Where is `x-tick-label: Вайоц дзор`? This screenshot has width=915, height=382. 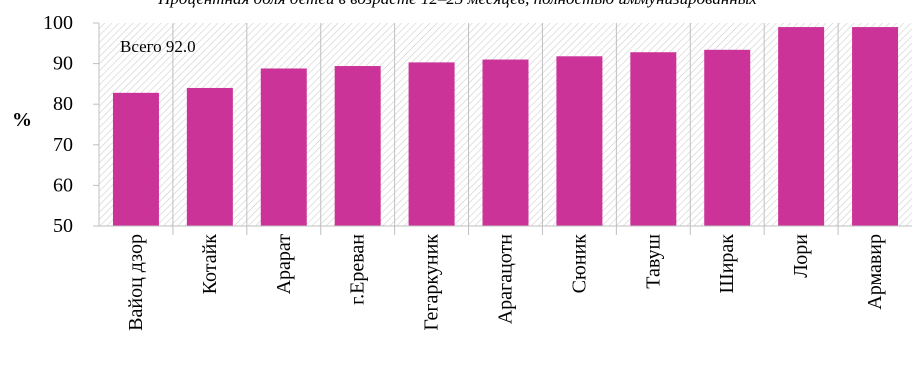
x-tick-label: Вайоц дзор is located at coordinates (136, 282).